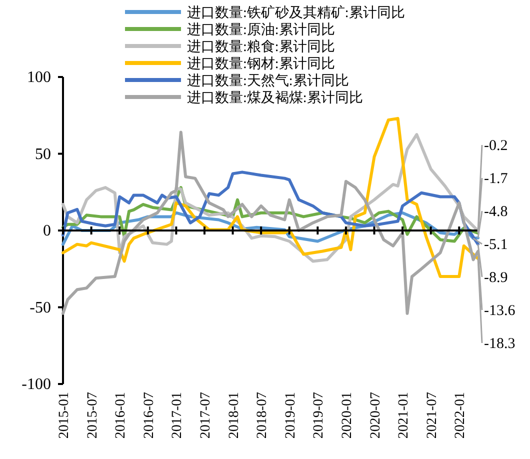  I want to click on y-tick-label: -100, so click(36, 384).